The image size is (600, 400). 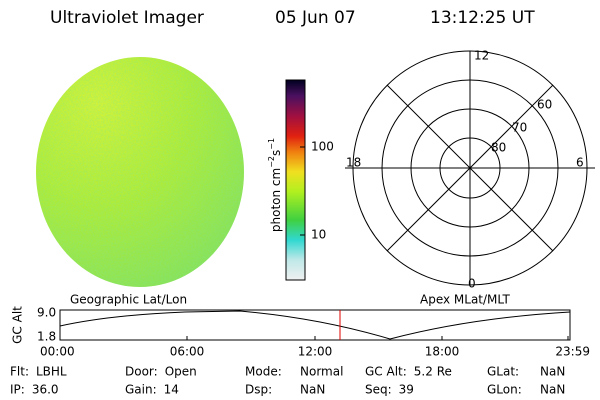 I want to click on date: 05 Jun 07, so click(x=315, y=18).